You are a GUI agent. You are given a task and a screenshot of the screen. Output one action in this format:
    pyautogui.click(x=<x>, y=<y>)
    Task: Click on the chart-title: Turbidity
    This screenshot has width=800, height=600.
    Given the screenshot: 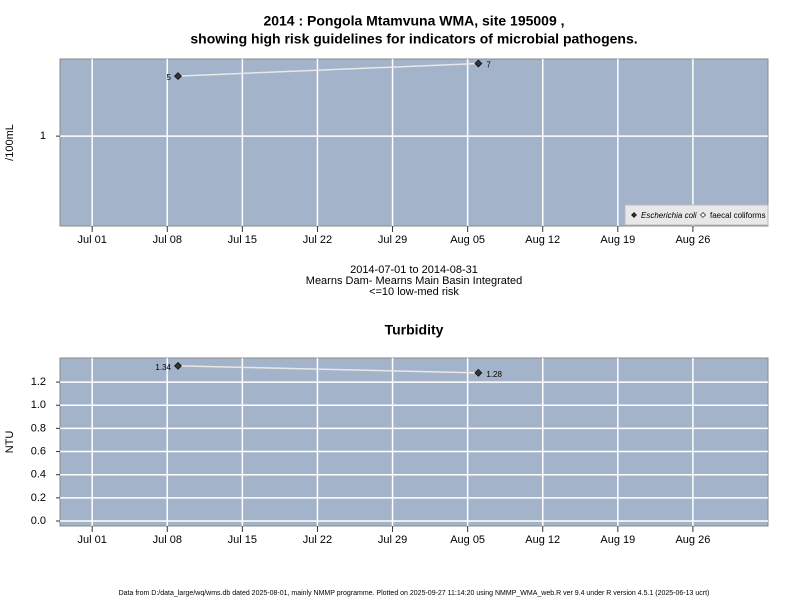 What is the action you would take?
    pyautogui.click(x=414, y=330)
    